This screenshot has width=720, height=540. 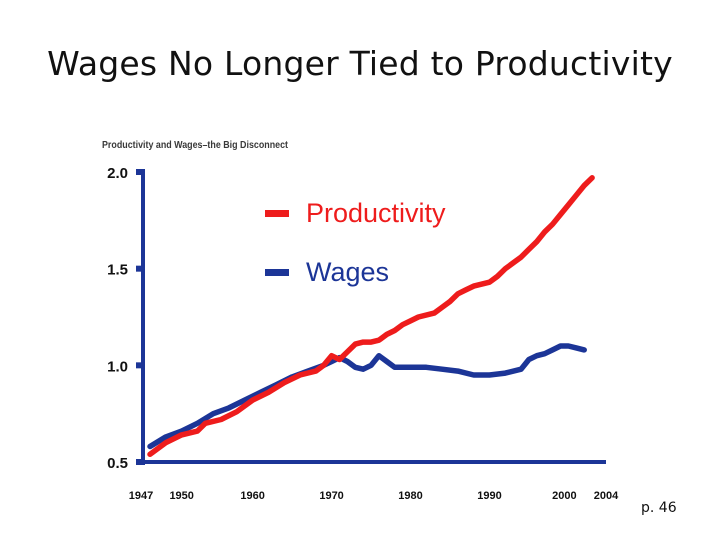 I want to click on legend-swatch-wages, so click(x=277, y=272).